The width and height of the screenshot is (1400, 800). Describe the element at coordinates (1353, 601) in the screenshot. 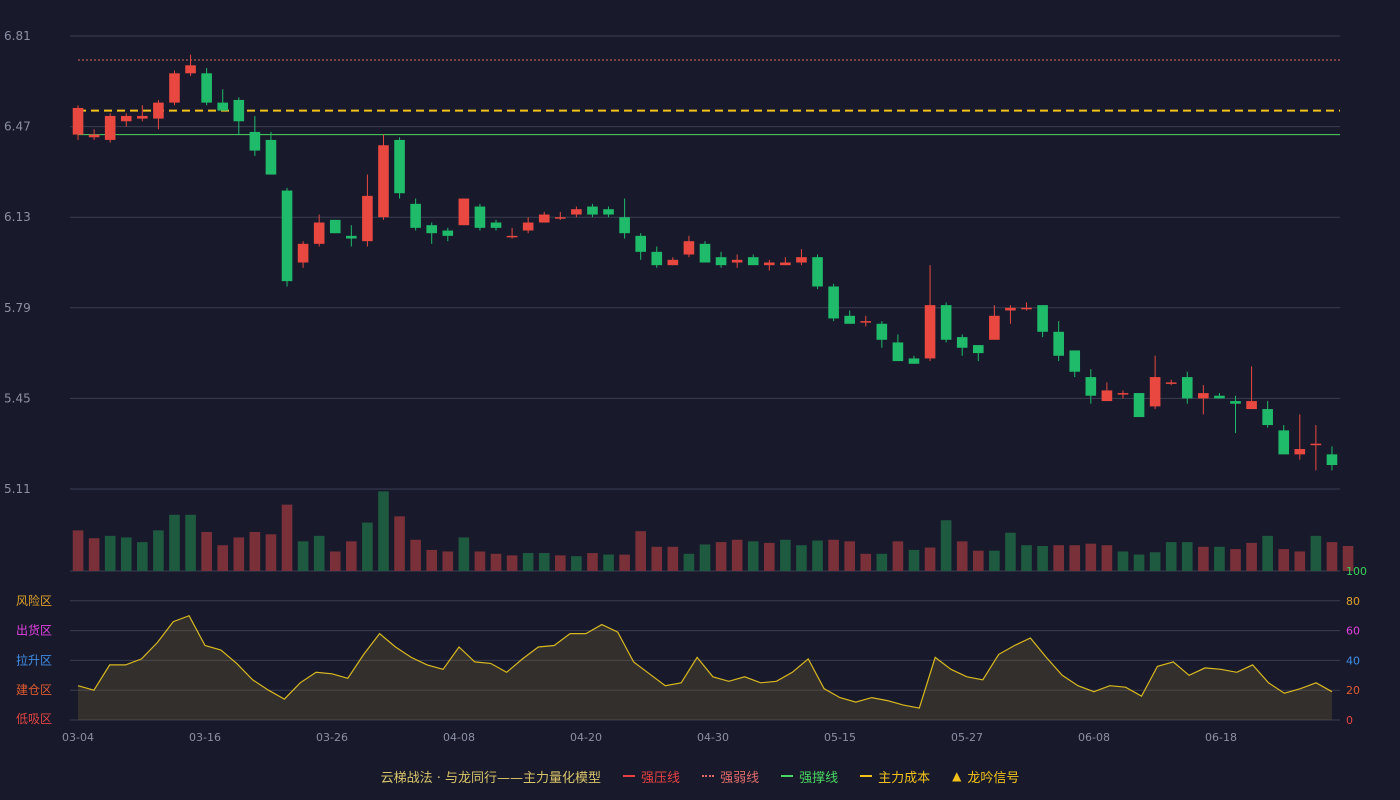

I see `indicator-tick-label: 80` at that location.